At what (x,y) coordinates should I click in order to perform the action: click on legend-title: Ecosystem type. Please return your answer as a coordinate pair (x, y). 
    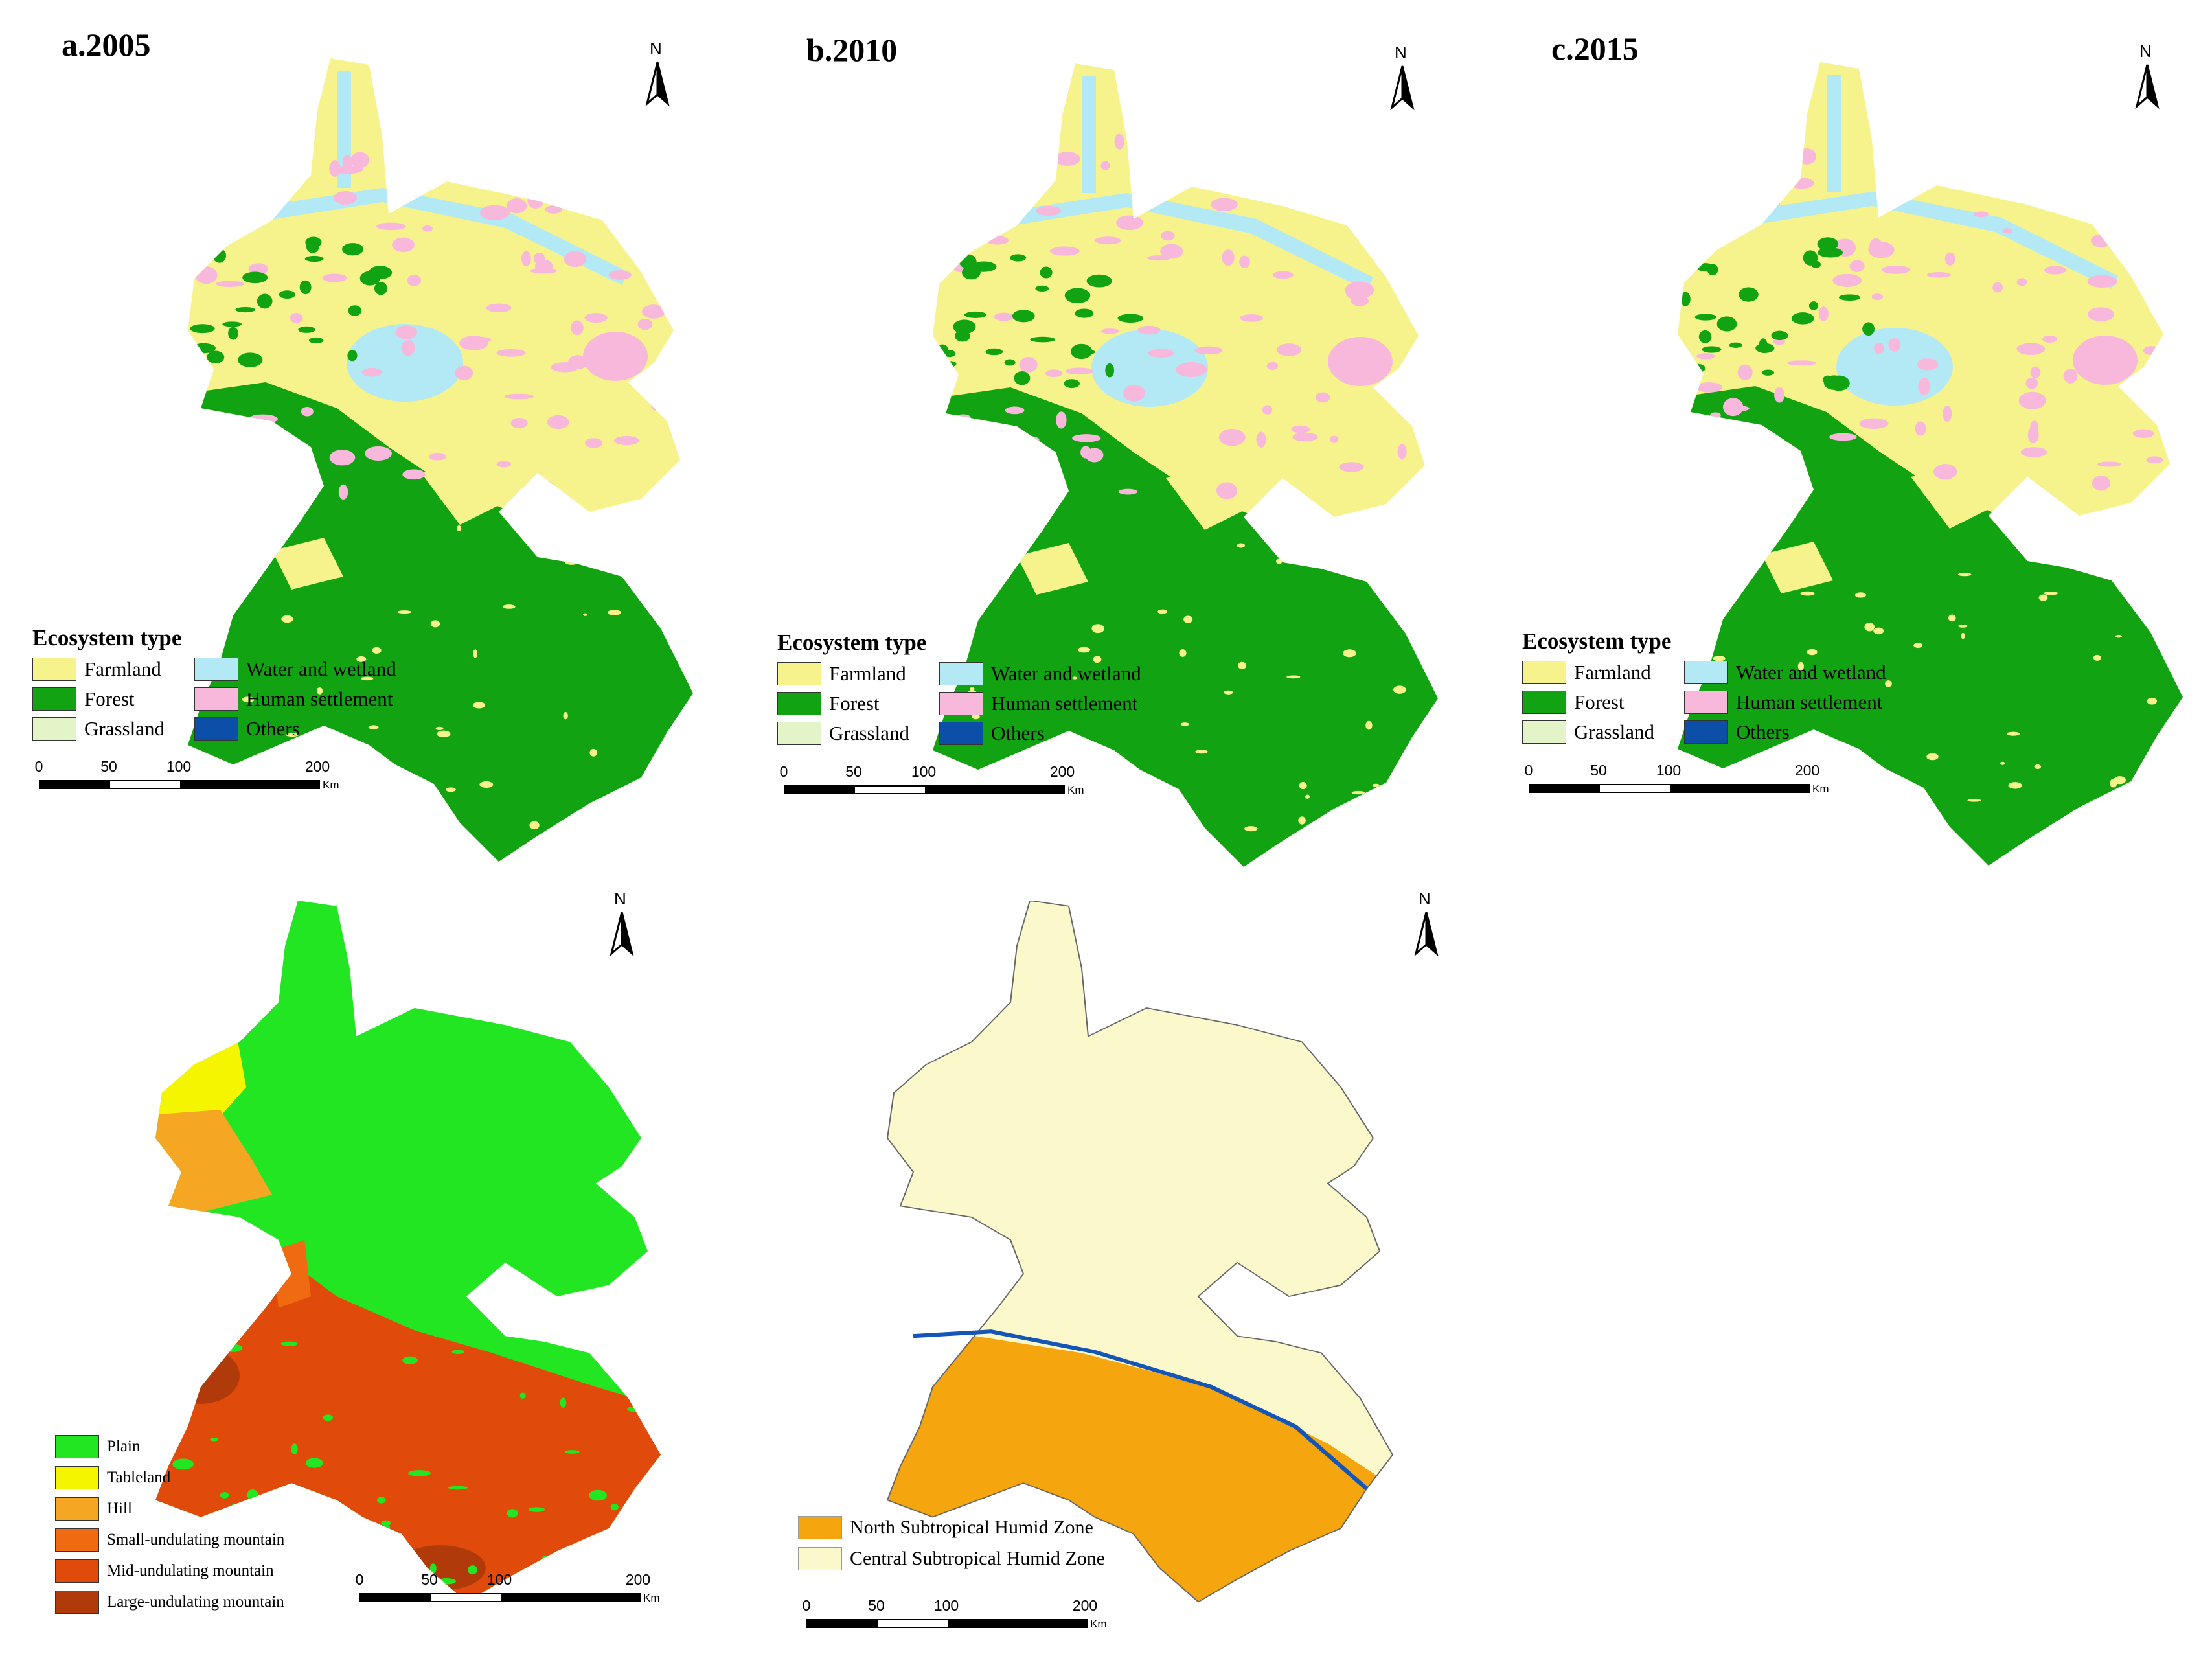
    Looking at the image, I should click on (107, 637).